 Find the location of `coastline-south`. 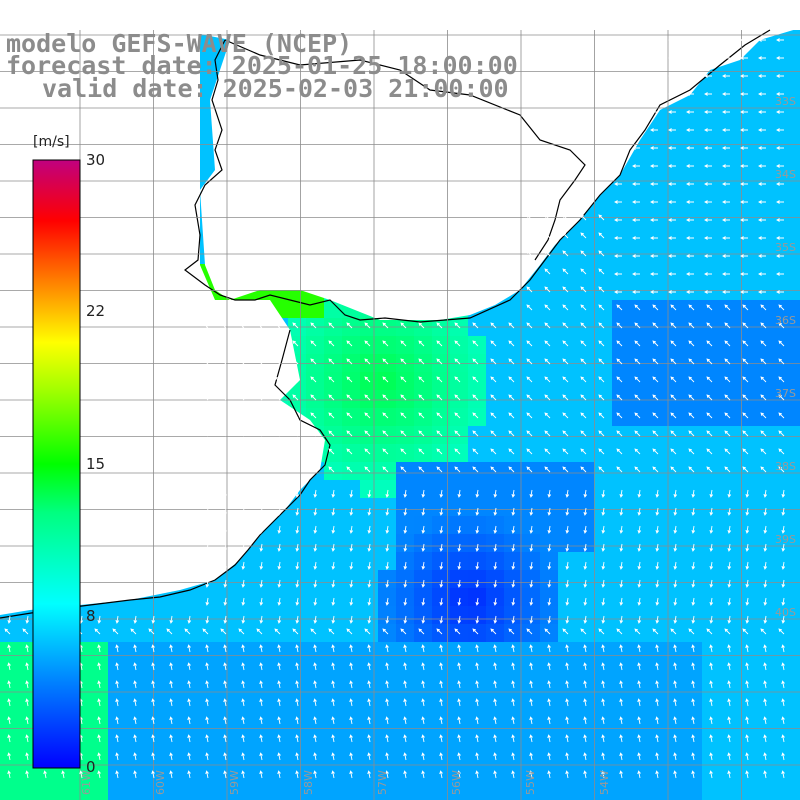

coastline-south is located at coordinates (165, 474).